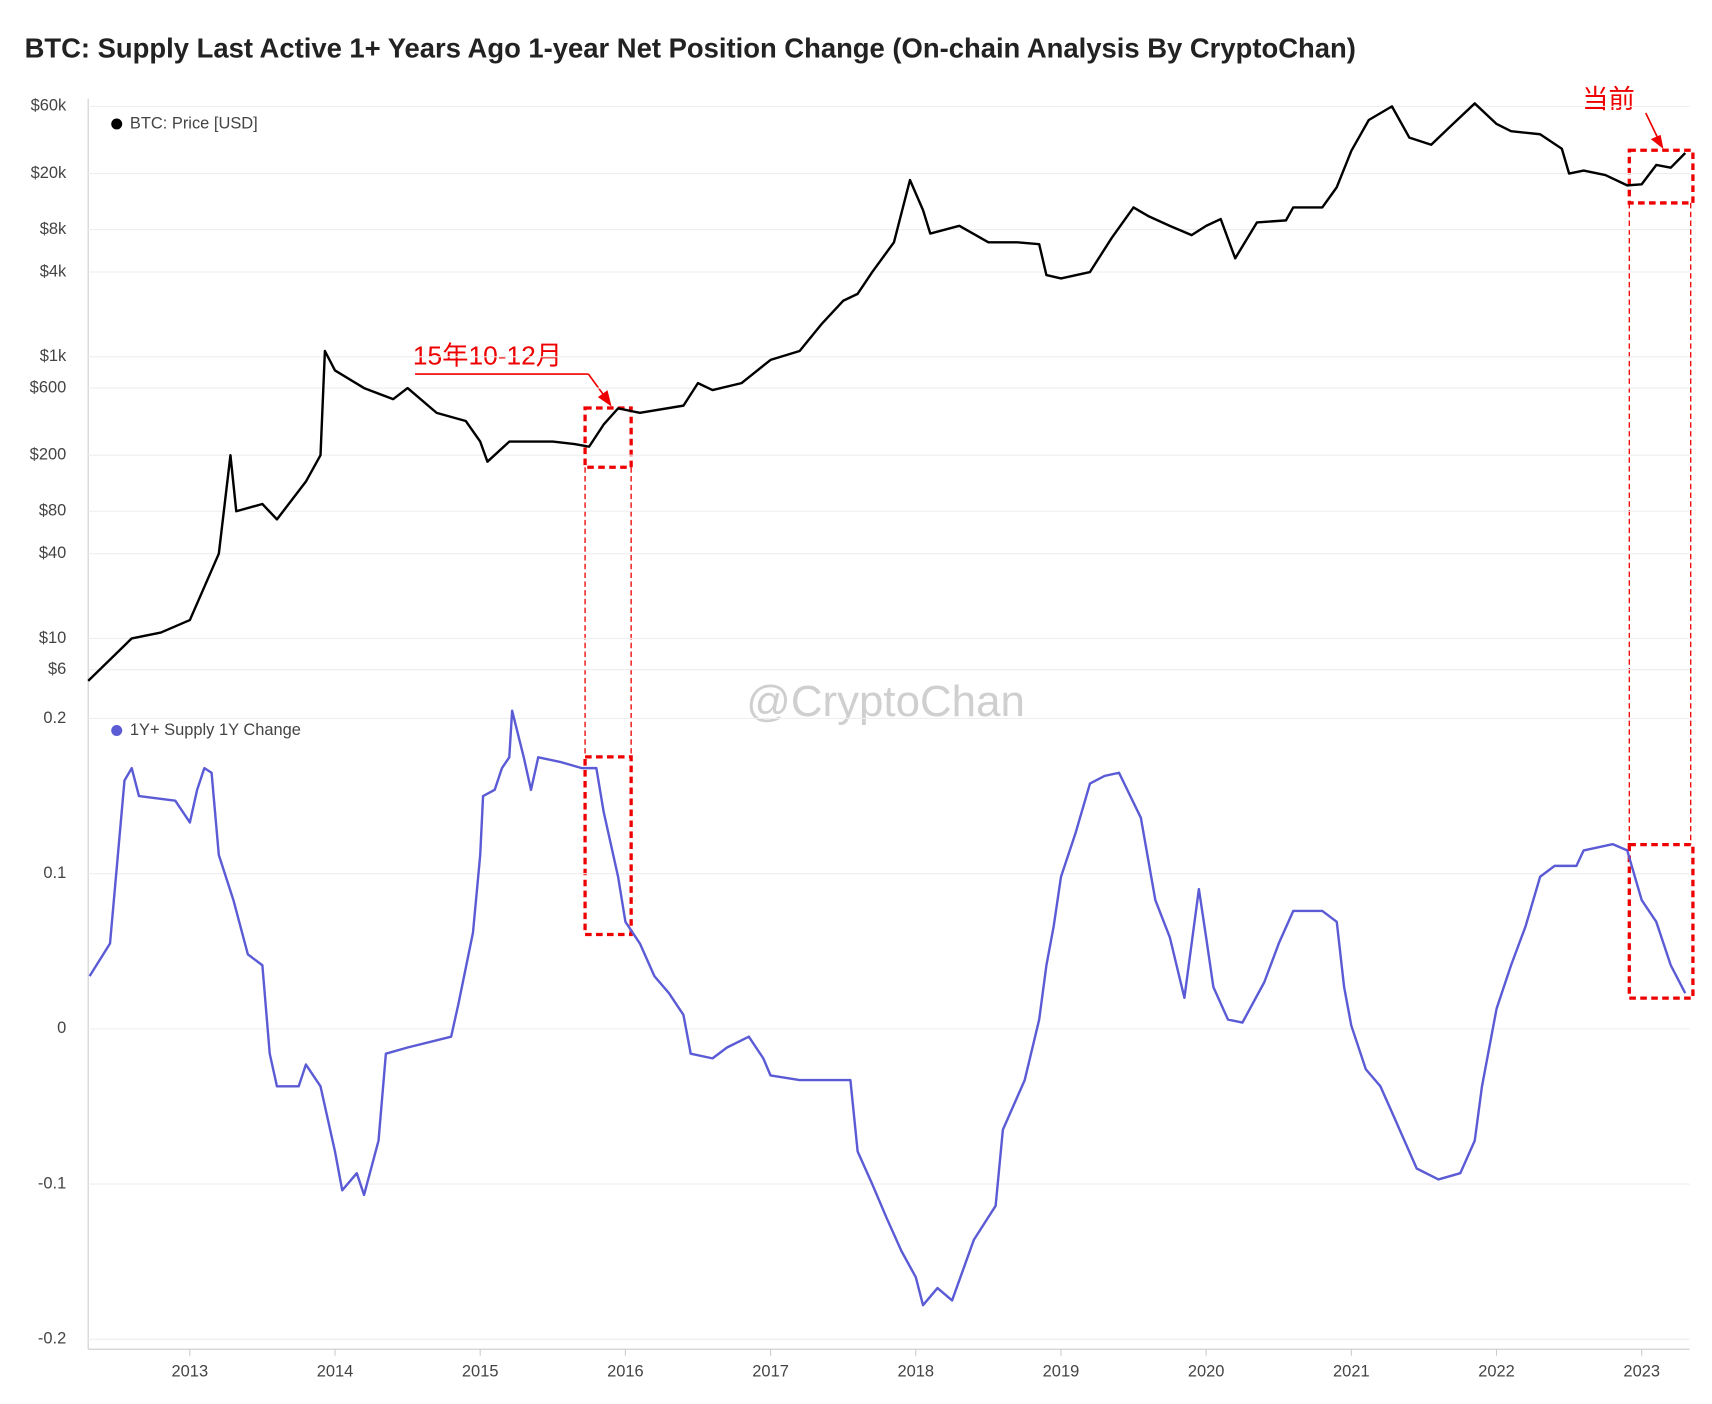 The width and height of the screenshot is (1712, 1404). Describe the element at coordinates (1496, 1372) in the screenshot. I see `x-tick-label: 2022` at that location.